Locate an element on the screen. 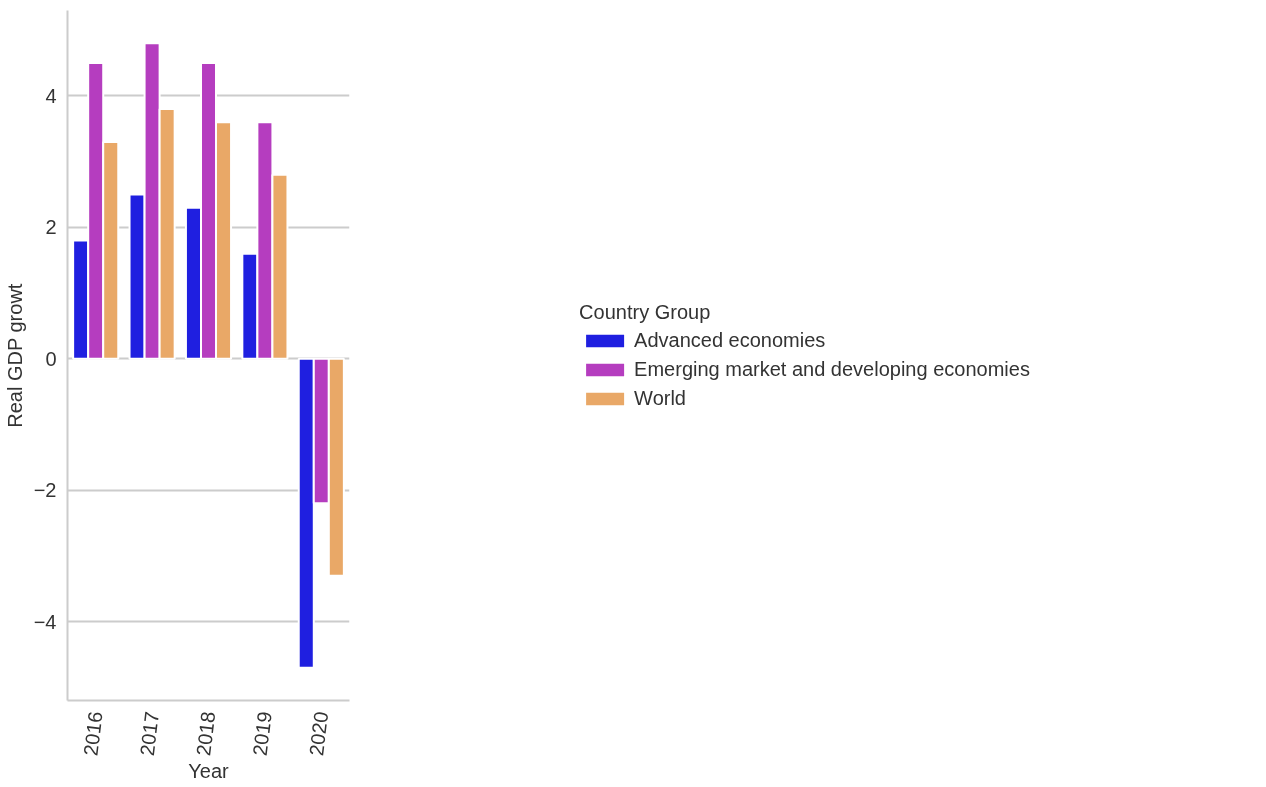 Image resolution: width=1266 pixels, height=787 pixels. y-tick-label: −2 is located at coordinates (45, 490).